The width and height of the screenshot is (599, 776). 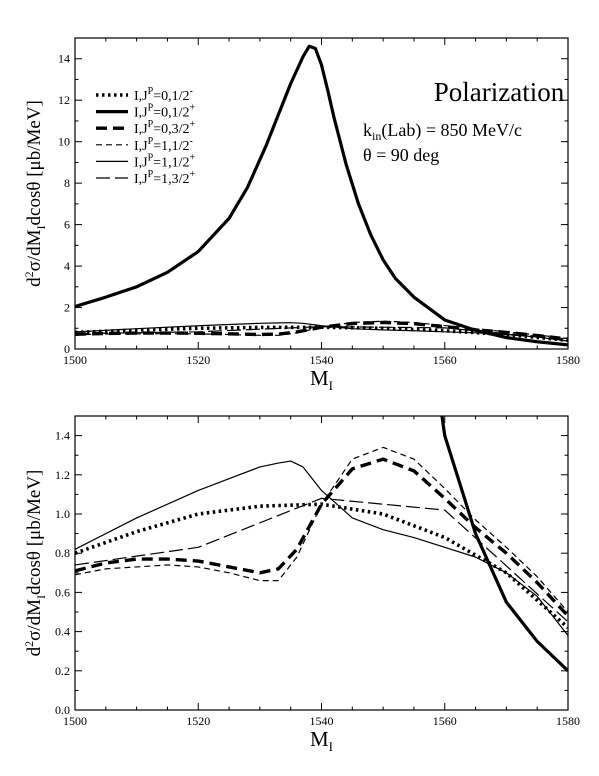 I want to click on y-tick-label: 4, so click(x=67, y=266).